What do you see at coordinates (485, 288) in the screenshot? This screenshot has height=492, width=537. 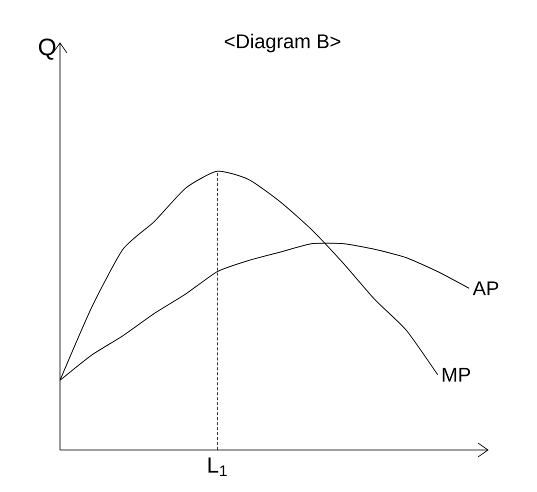 I see `series-label: AP` at bounding box center [485, 288].